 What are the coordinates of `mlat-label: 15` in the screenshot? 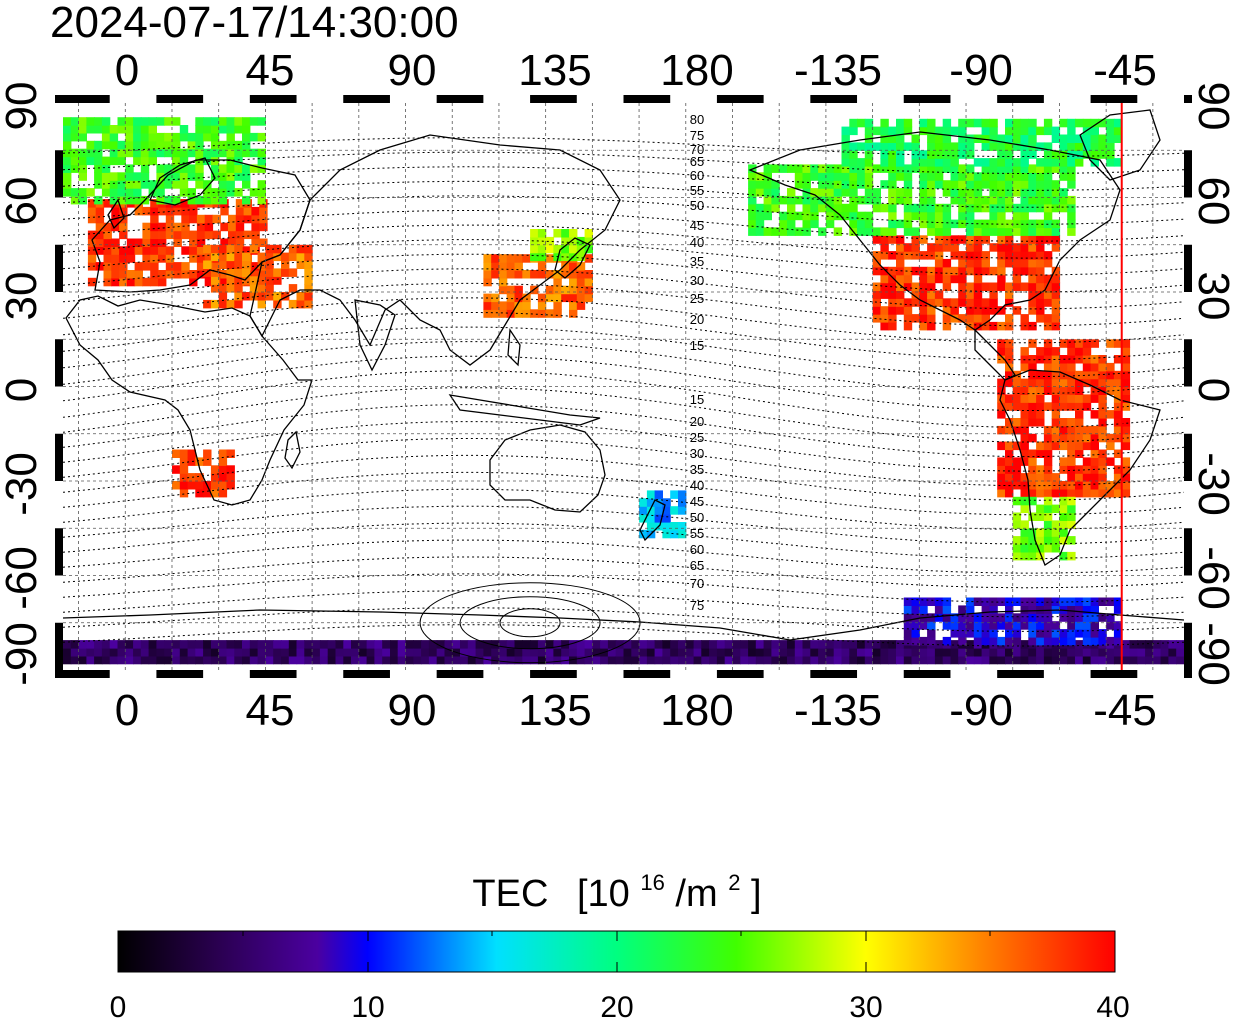 It's located at (697, 345).